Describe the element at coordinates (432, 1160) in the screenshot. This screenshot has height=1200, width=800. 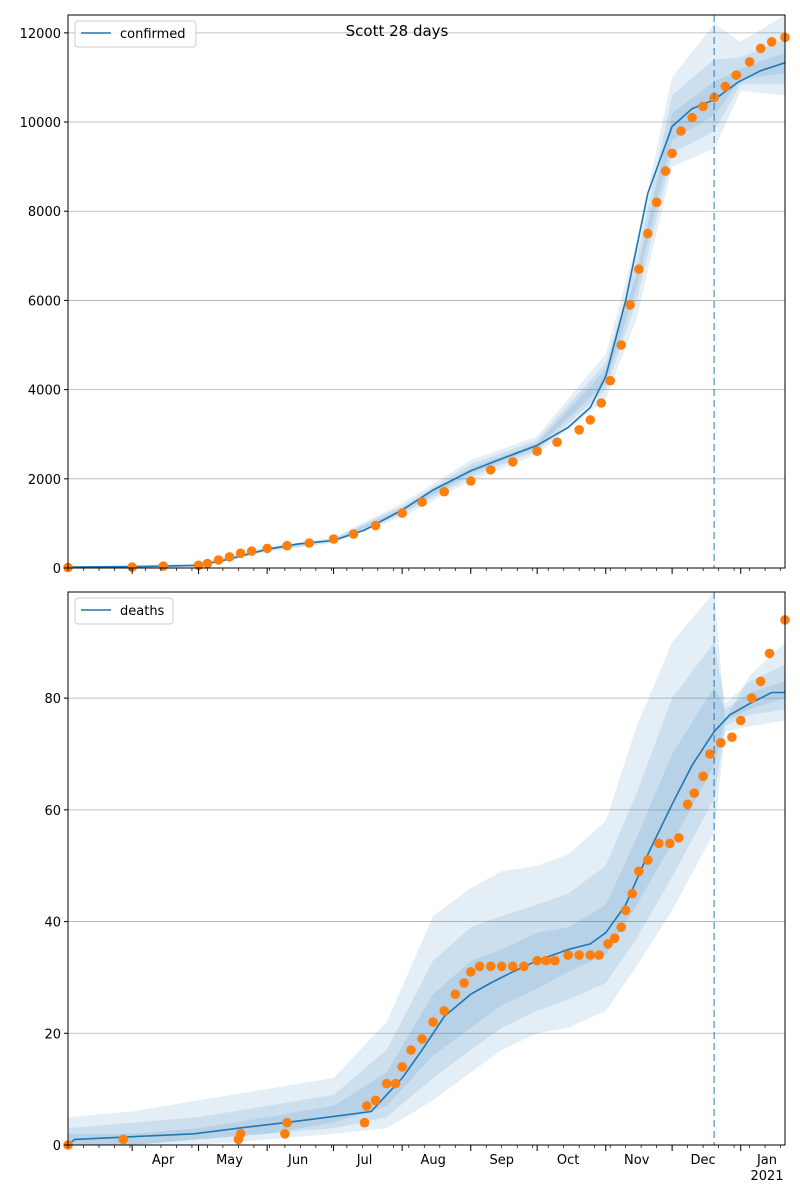
I see `x-tick-label: Aug` at that location.